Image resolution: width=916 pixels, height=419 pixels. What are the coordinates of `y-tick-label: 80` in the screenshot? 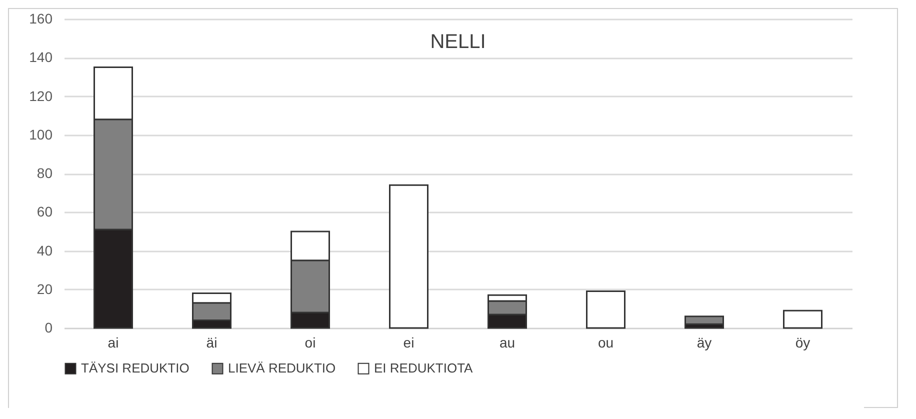 It's located at (44, 173).